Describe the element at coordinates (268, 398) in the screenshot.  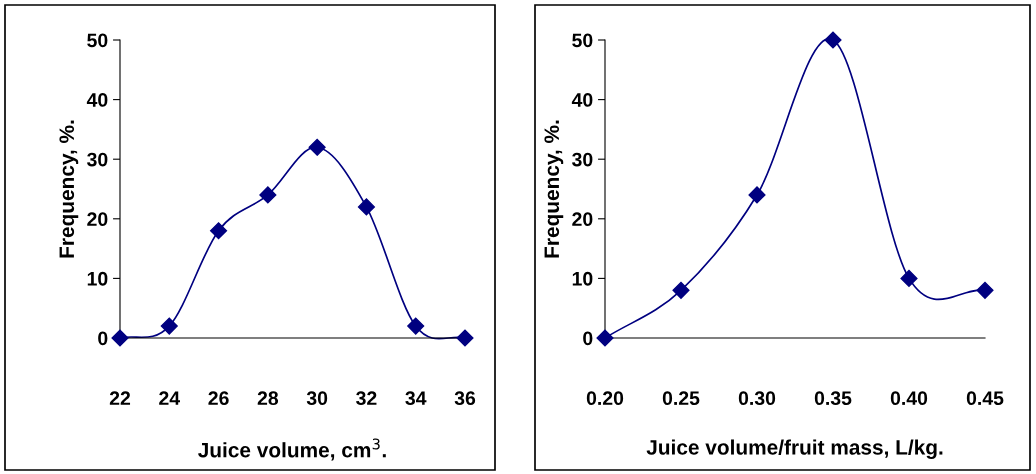
I see `x-tick-label: 28` at that location.